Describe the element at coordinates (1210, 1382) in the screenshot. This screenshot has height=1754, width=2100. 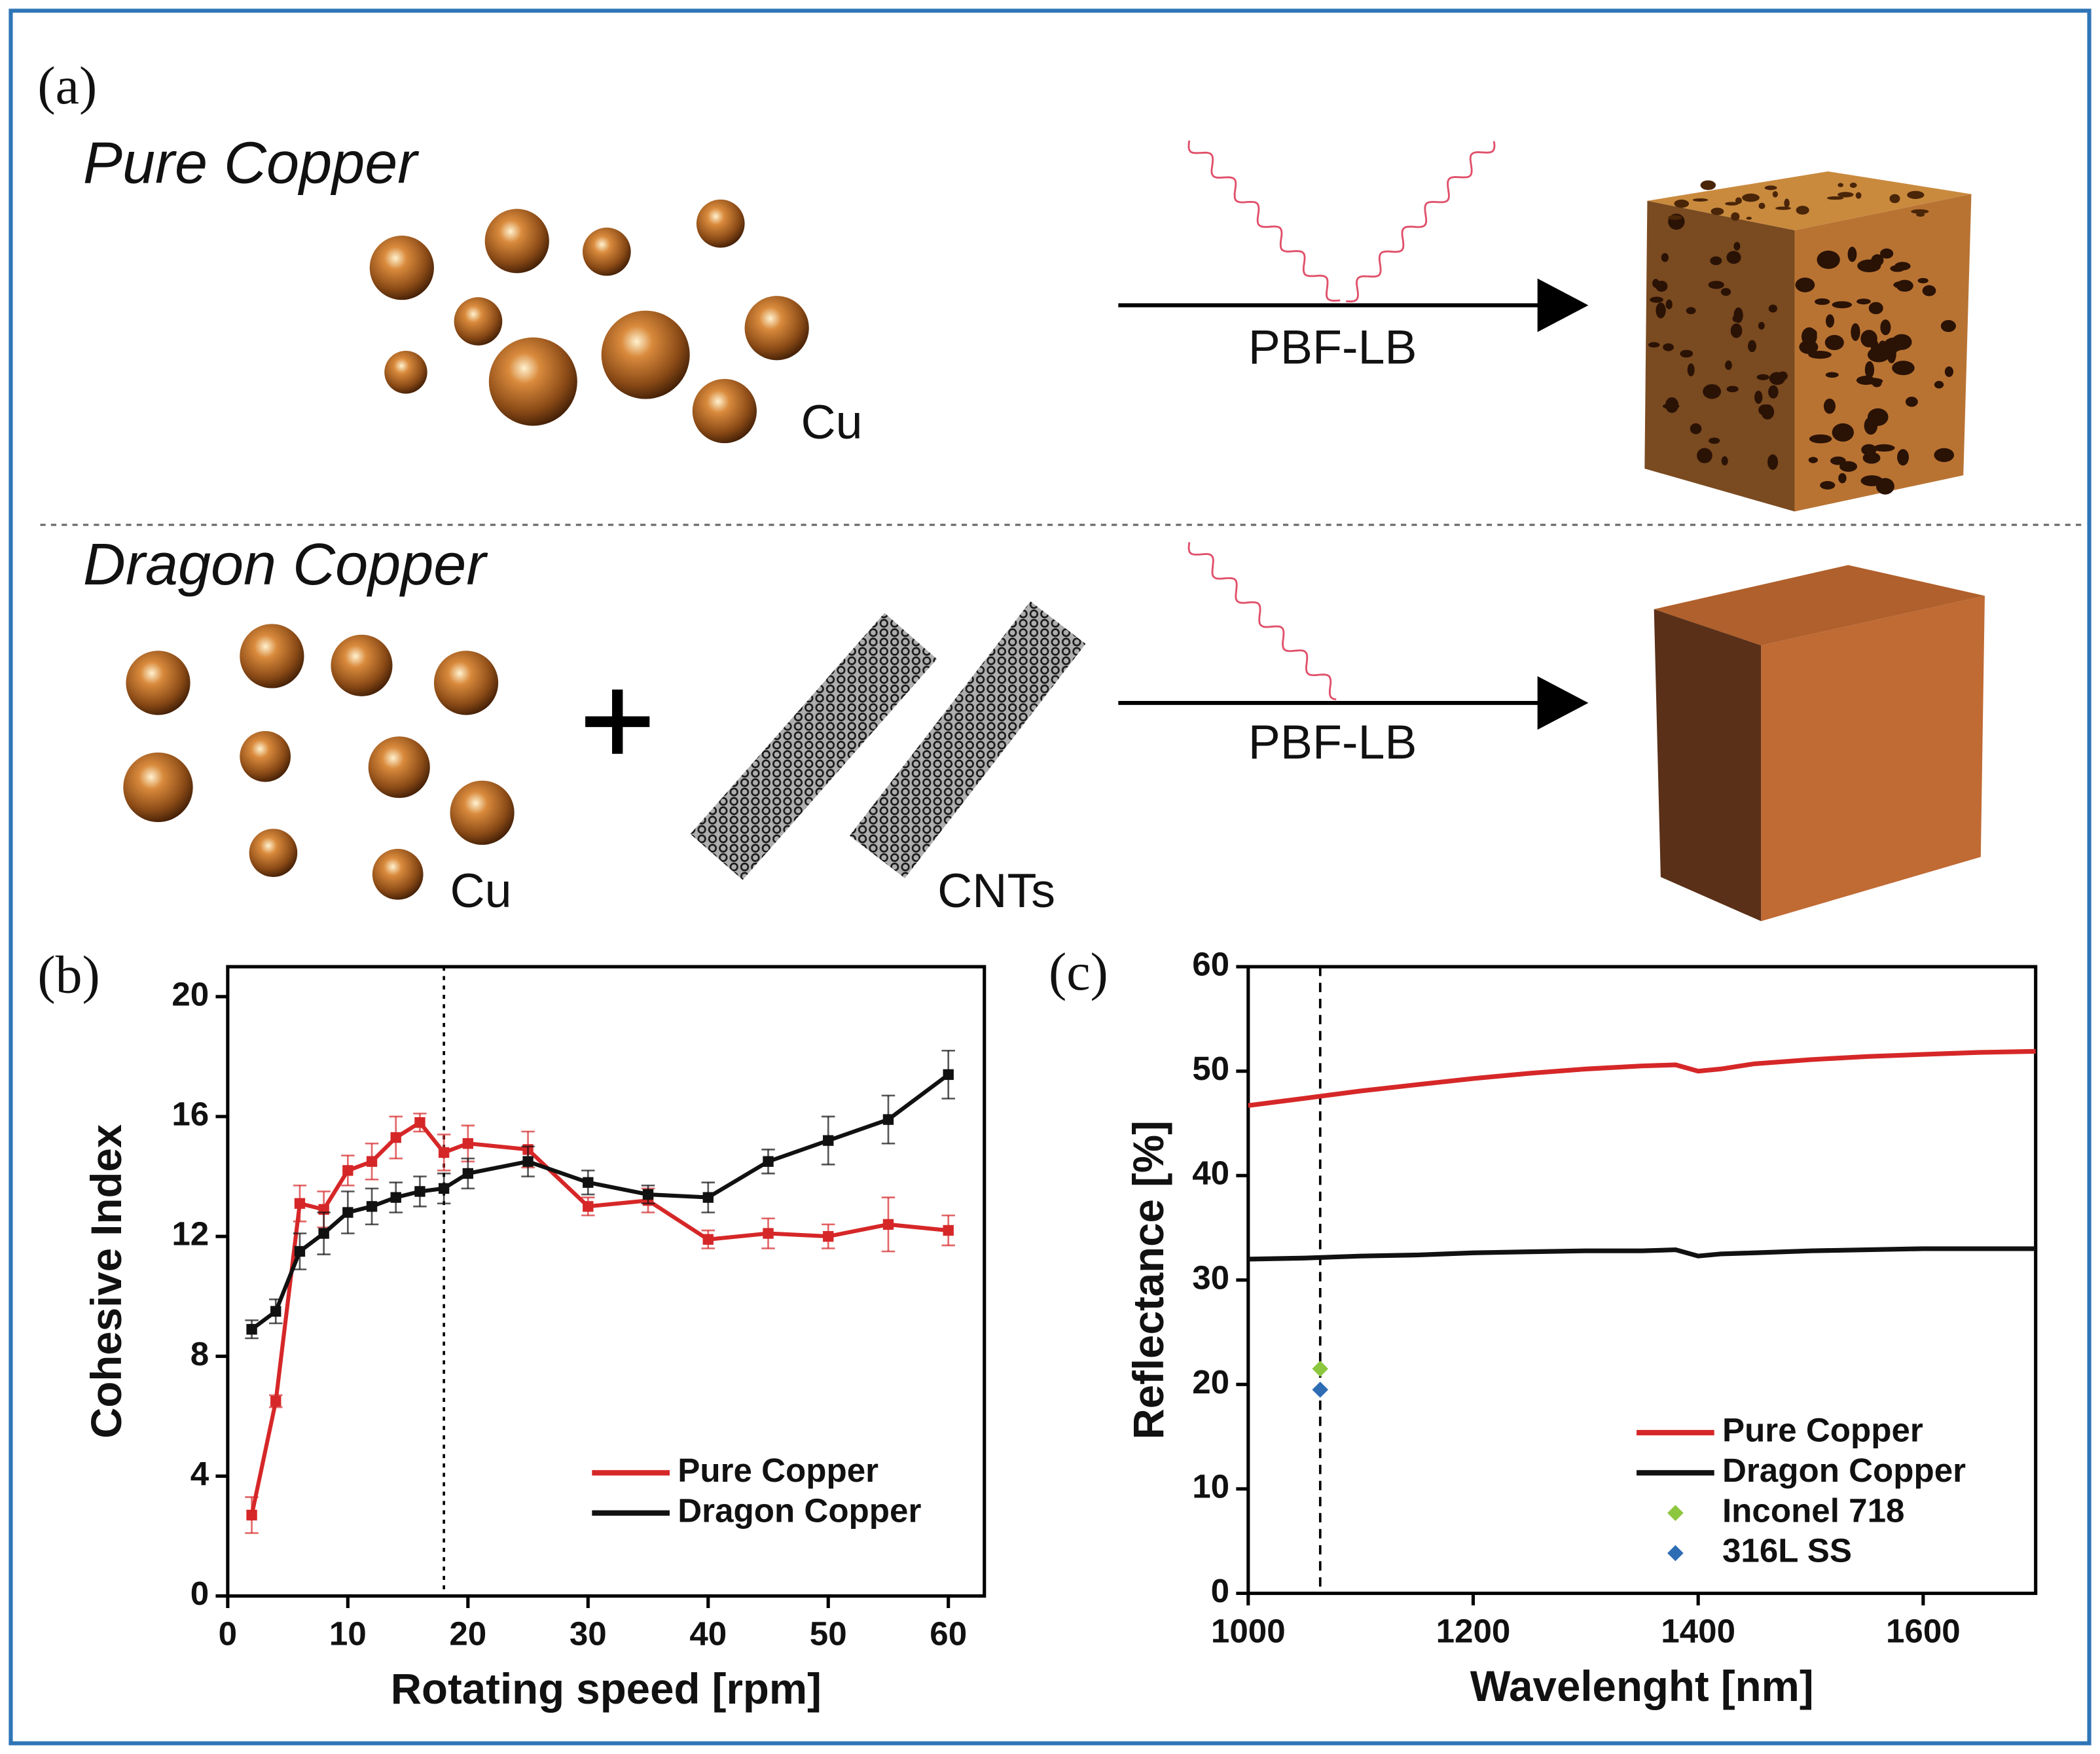
I see `y-tick-label: 20` at that location.